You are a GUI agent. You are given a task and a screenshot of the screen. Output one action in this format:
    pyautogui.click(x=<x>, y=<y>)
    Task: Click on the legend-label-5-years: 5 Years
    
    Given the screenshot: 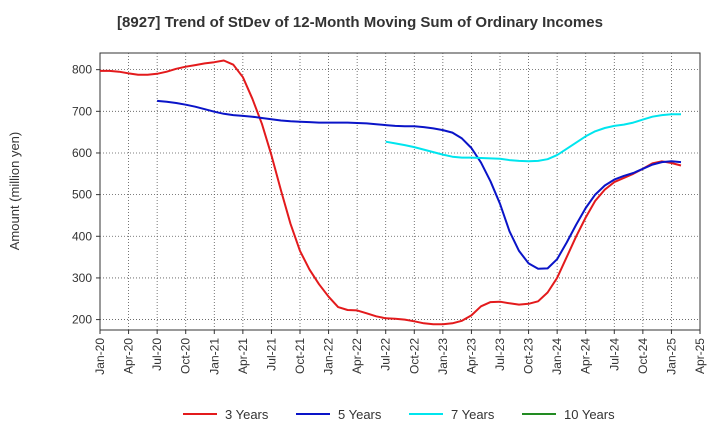 What is the action you would take?
    pyautogui.click(x=360, y=414)
    